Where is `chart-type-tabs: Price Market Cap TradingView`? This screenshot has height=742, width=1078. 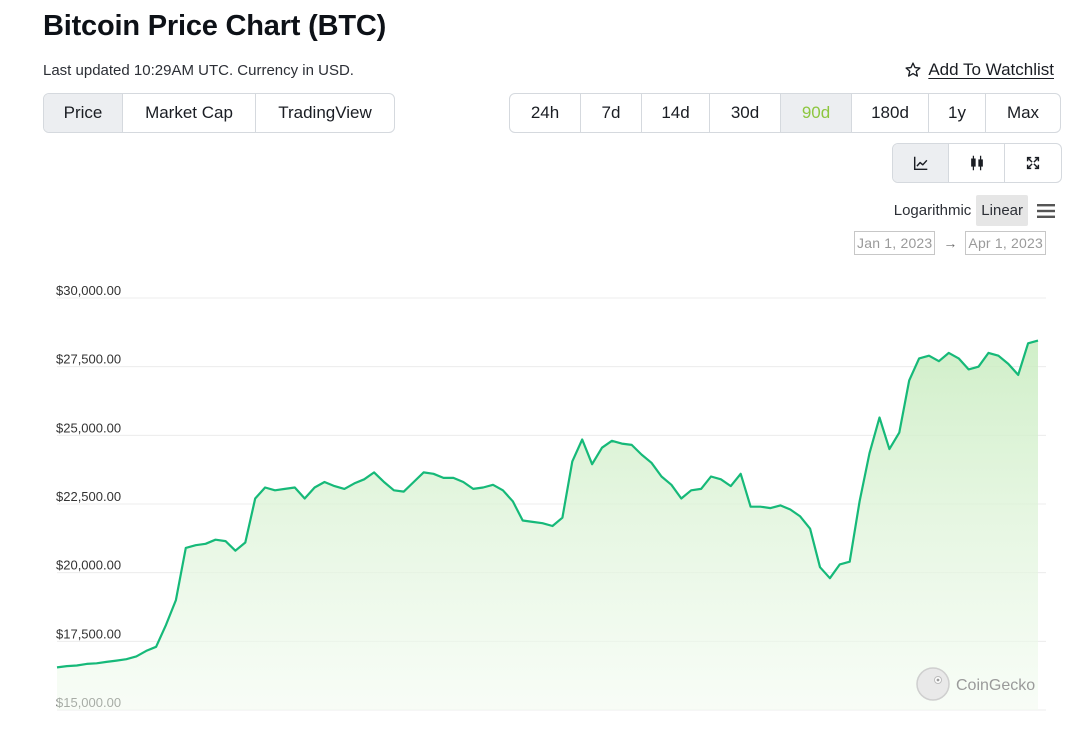 chart-type-tabs: Price Market Cap TradingView is located at coordinates (219, 113).